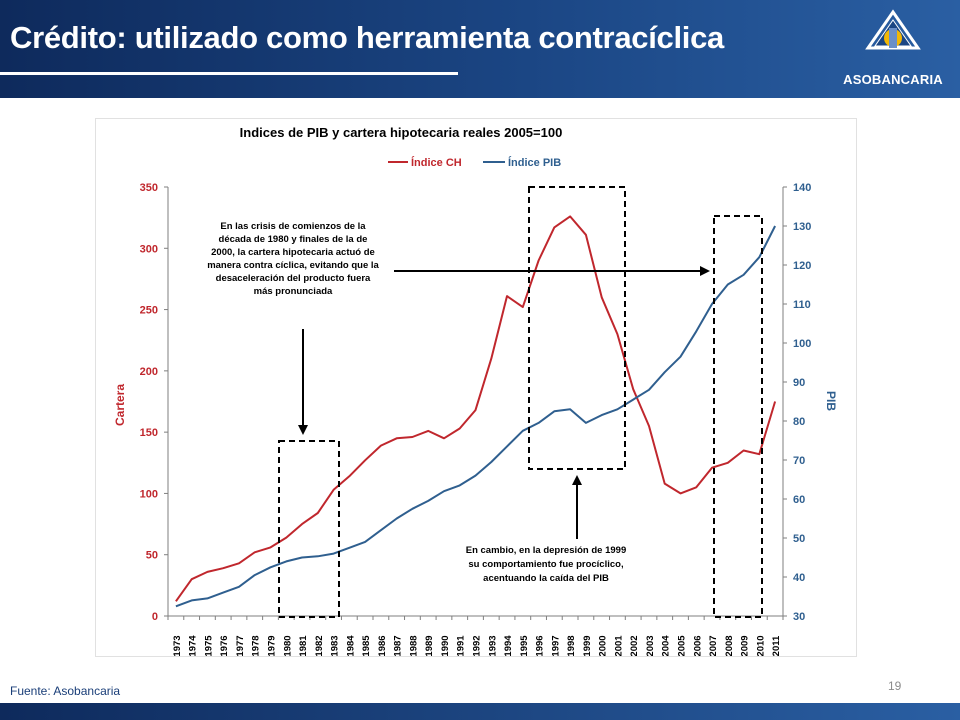  I want to click on x-tick-label: 1998, so click(571, 645).